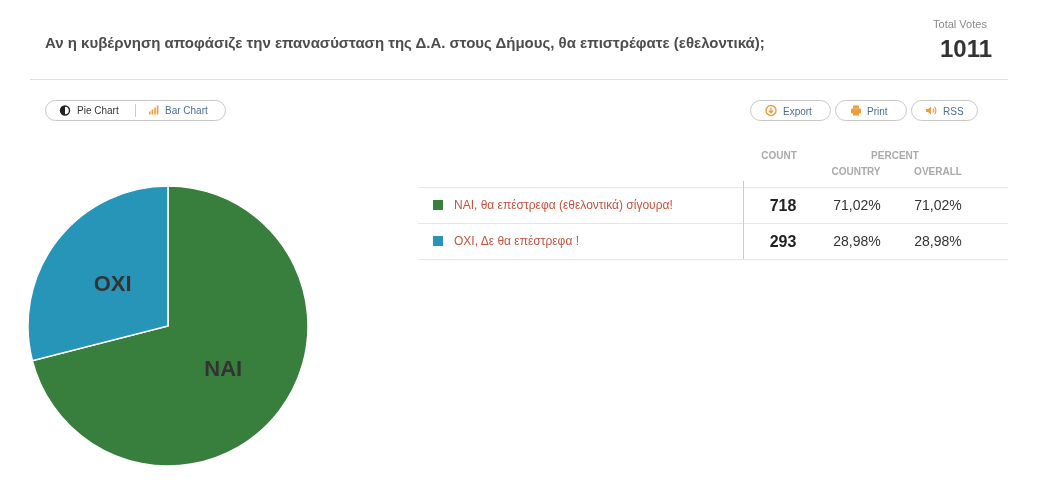 This screenshot has height=480, width=1037. What do you see at coordinates (98, 110) in the screenshot?
I see `text: Pie Chart` at bounding box center [98, 110].